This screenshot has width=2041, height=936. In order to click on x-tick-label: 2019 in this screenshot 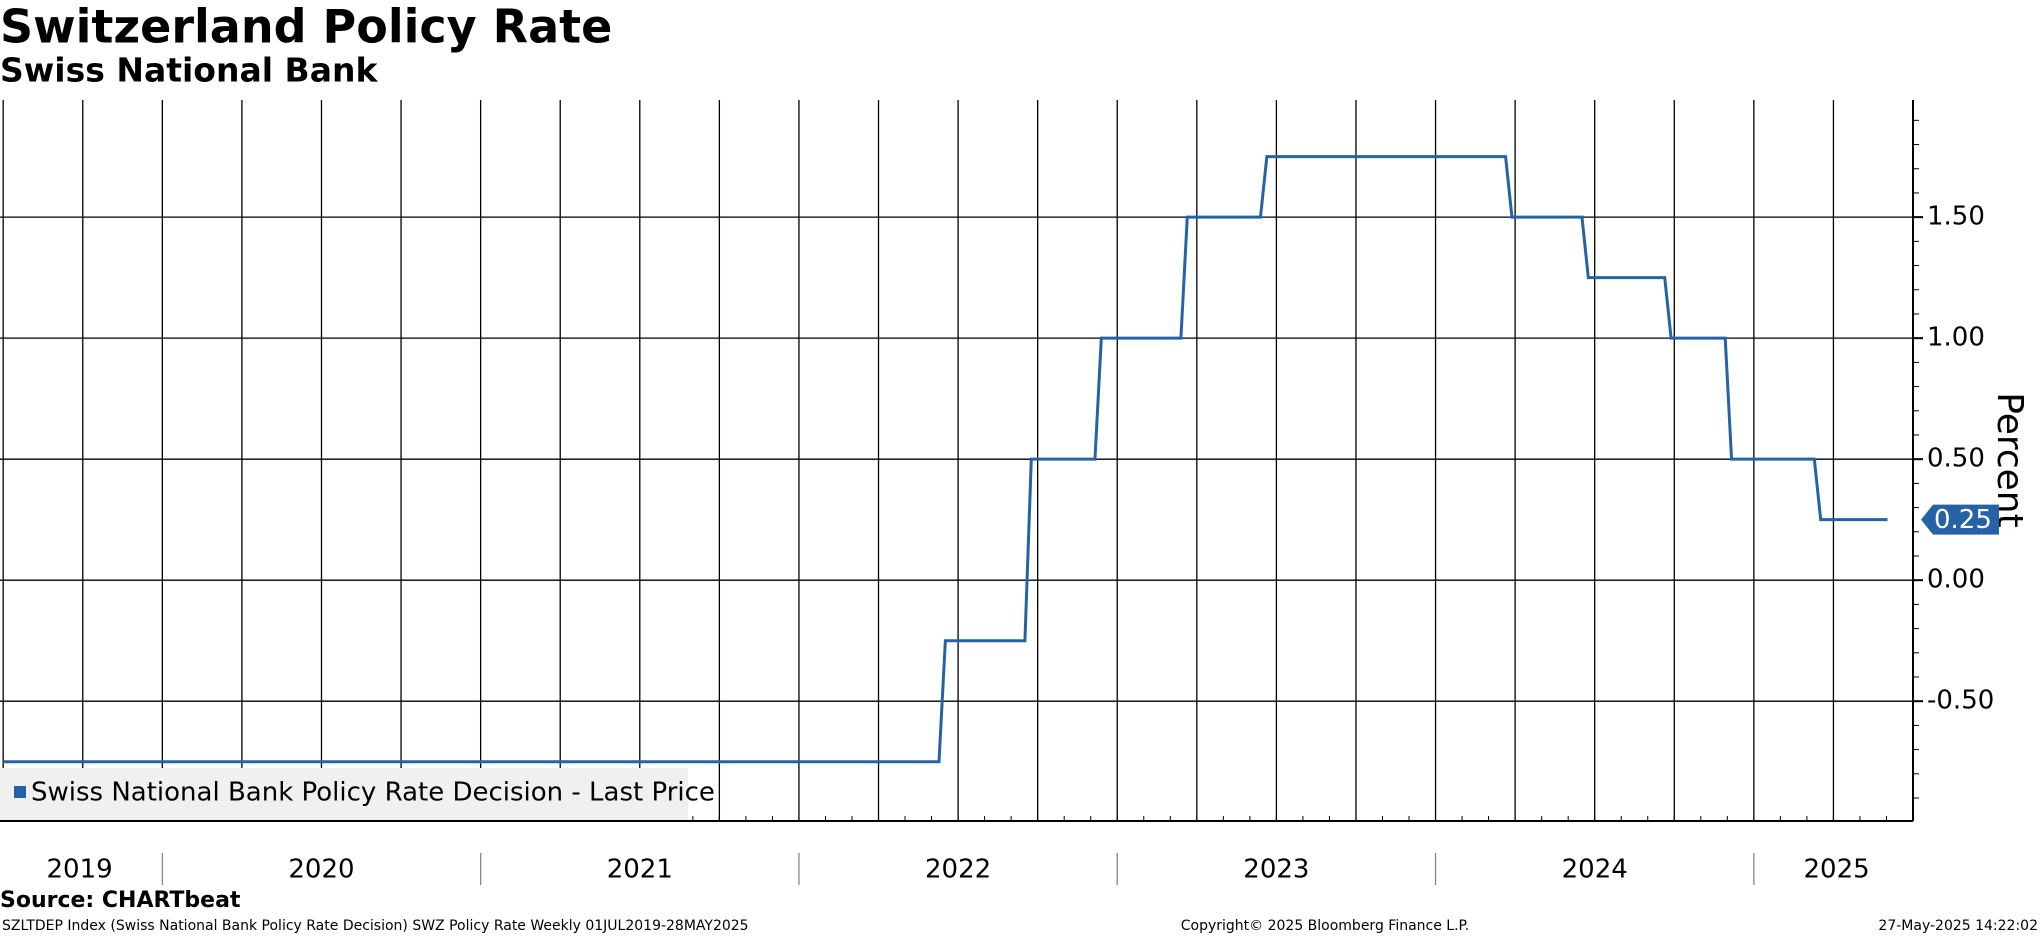, I will do `click(79, 870)`.